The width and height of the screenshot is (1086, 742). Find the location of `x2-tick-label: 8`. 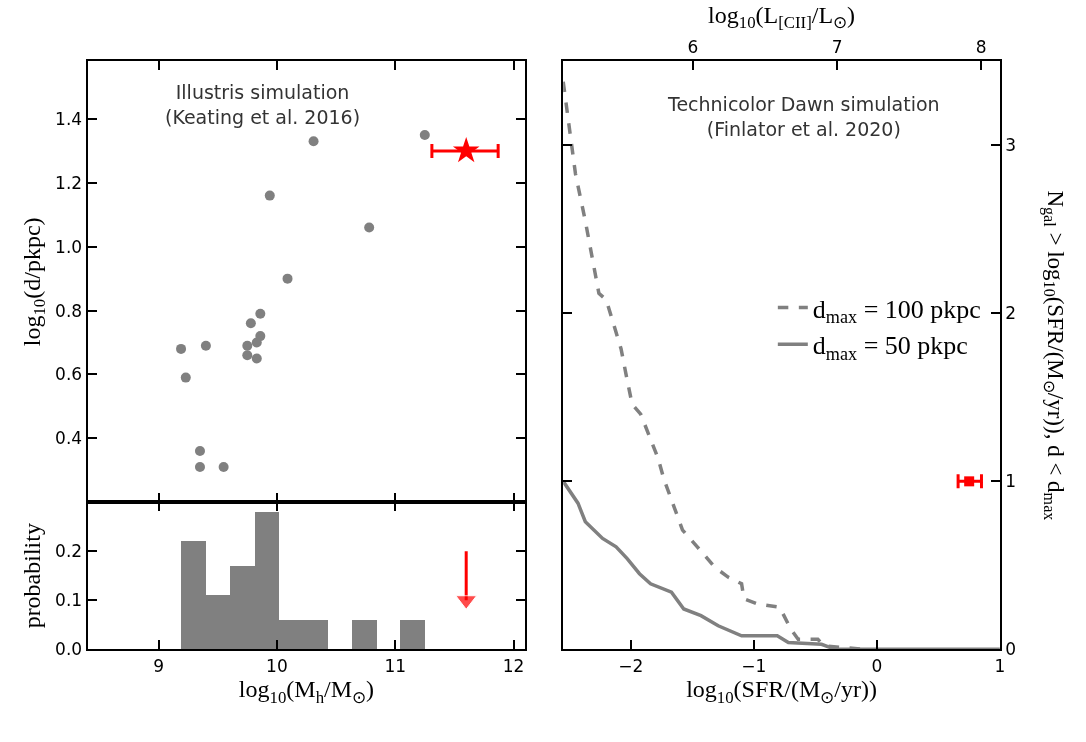

x2-tick-label: 8 is located at coordinates (981, 46).